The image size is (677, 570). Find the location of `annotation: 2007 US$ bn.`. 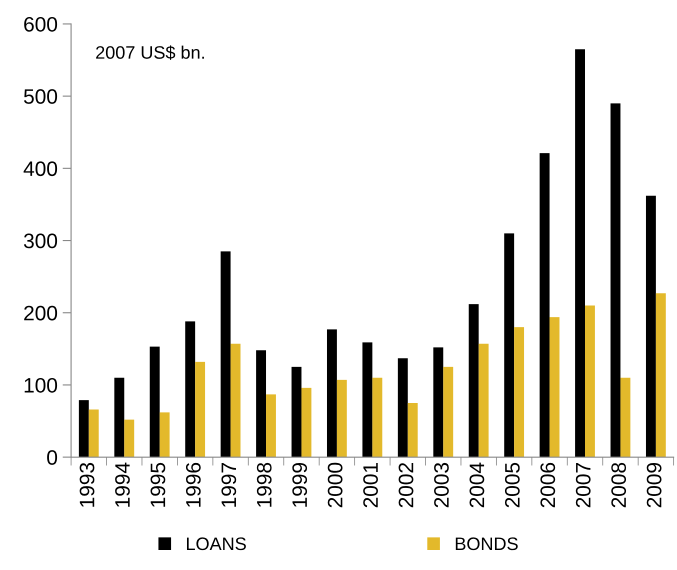

annotation: 2007 US$ bn. is located at coordinates (150, 52).